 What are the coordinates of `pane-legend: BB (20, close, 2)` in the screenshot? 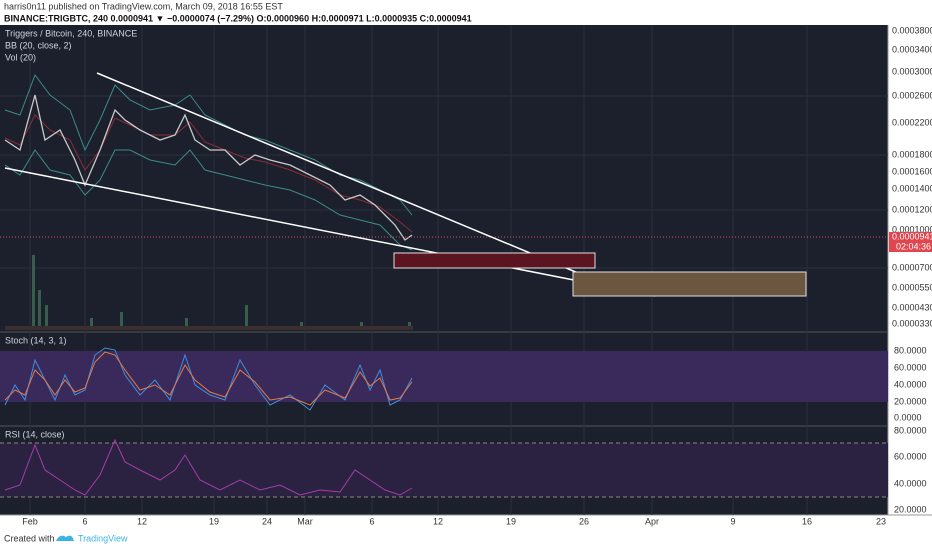 It's located at (38, 45).